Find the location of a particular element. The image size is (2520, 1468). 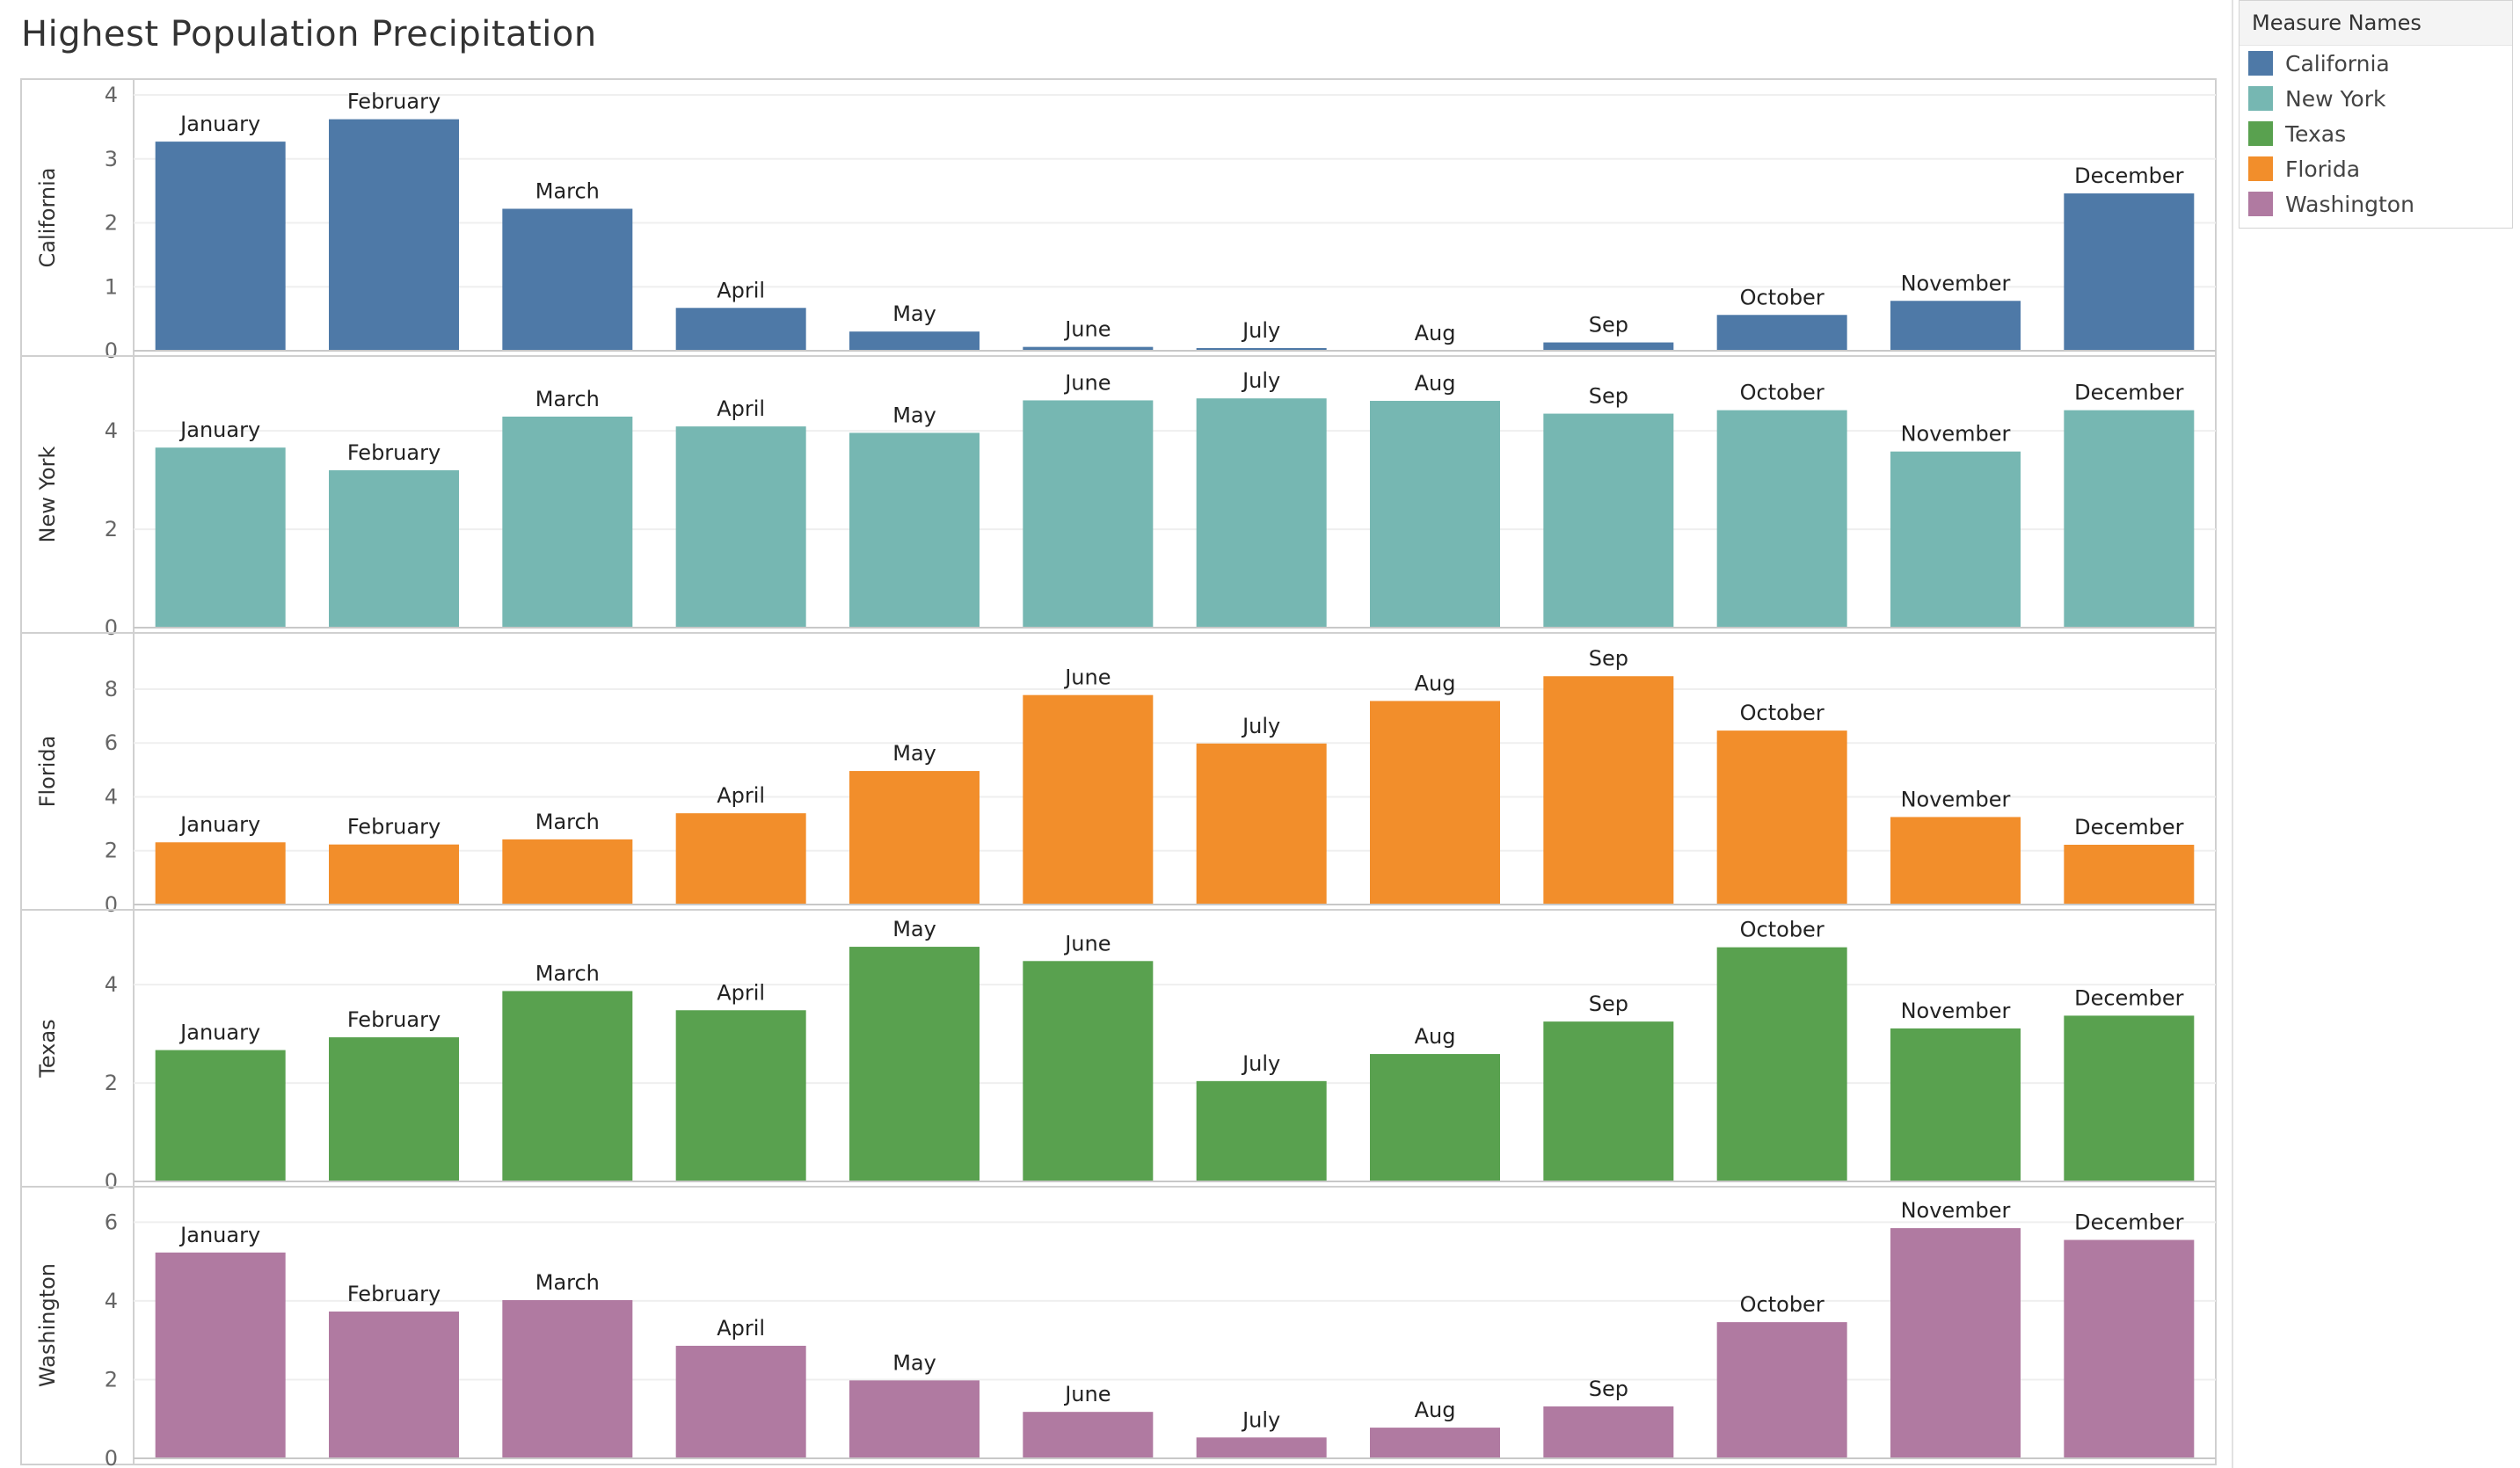

legend-label: California is located at coordinates (2337, 63).